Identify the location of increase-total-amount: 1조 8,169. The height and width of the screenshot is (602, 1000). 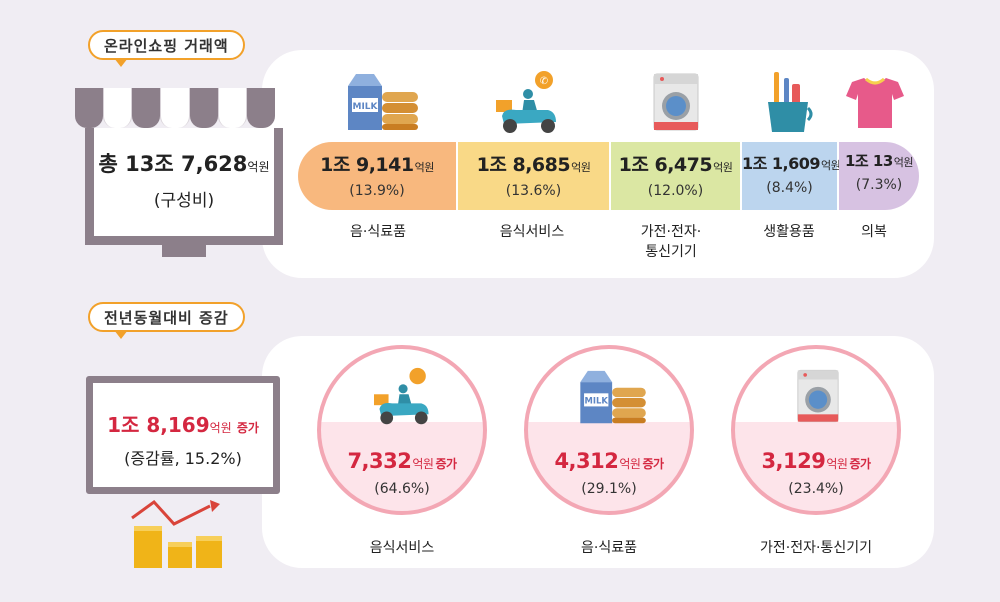
(158, 425).